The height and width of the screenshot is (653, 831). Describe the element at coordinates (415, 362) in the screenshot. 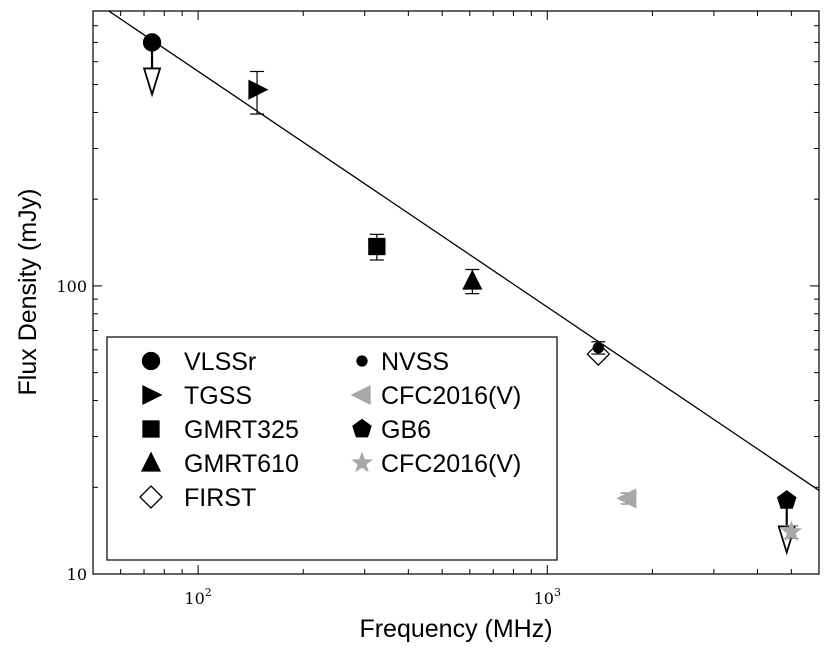

I see `legend-label: NVSS` at that location.